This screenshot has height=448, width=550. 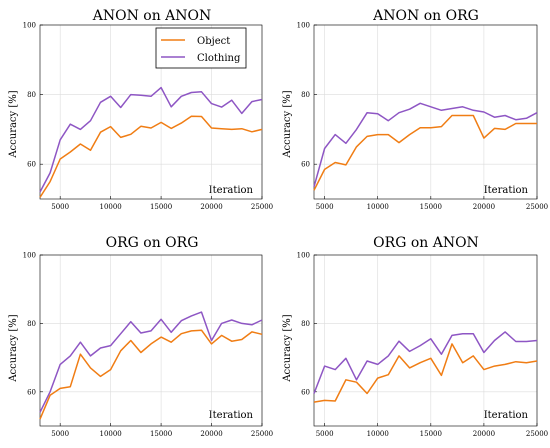 I want to click on panel-title: ORG on ANON, so click(x=426, y=243).